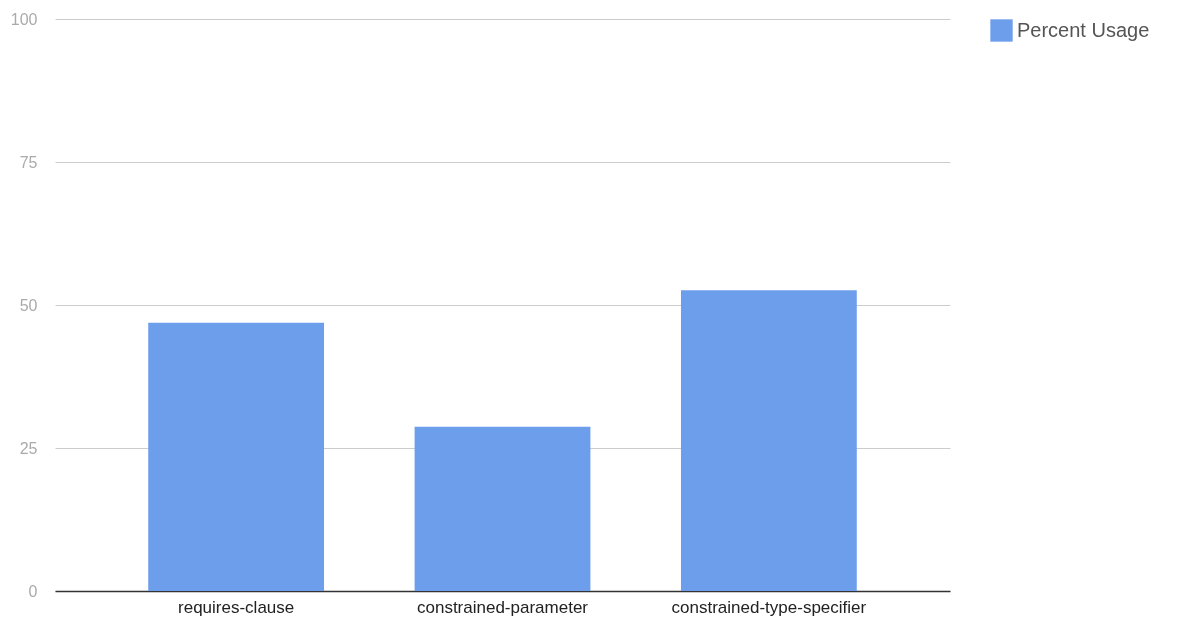 This screenshot has width=1188, height=625. I want to click on y-tick-label: 75, so click(28, 162).